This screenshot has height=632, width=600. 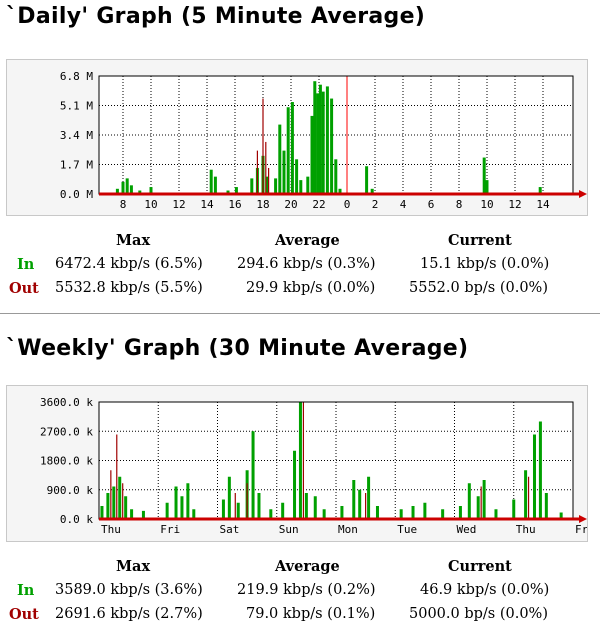 What do you see at coordinates (480, 566) in the screenshot?
I see `weekly-header-current: Current` at bounding box center [480, 566].